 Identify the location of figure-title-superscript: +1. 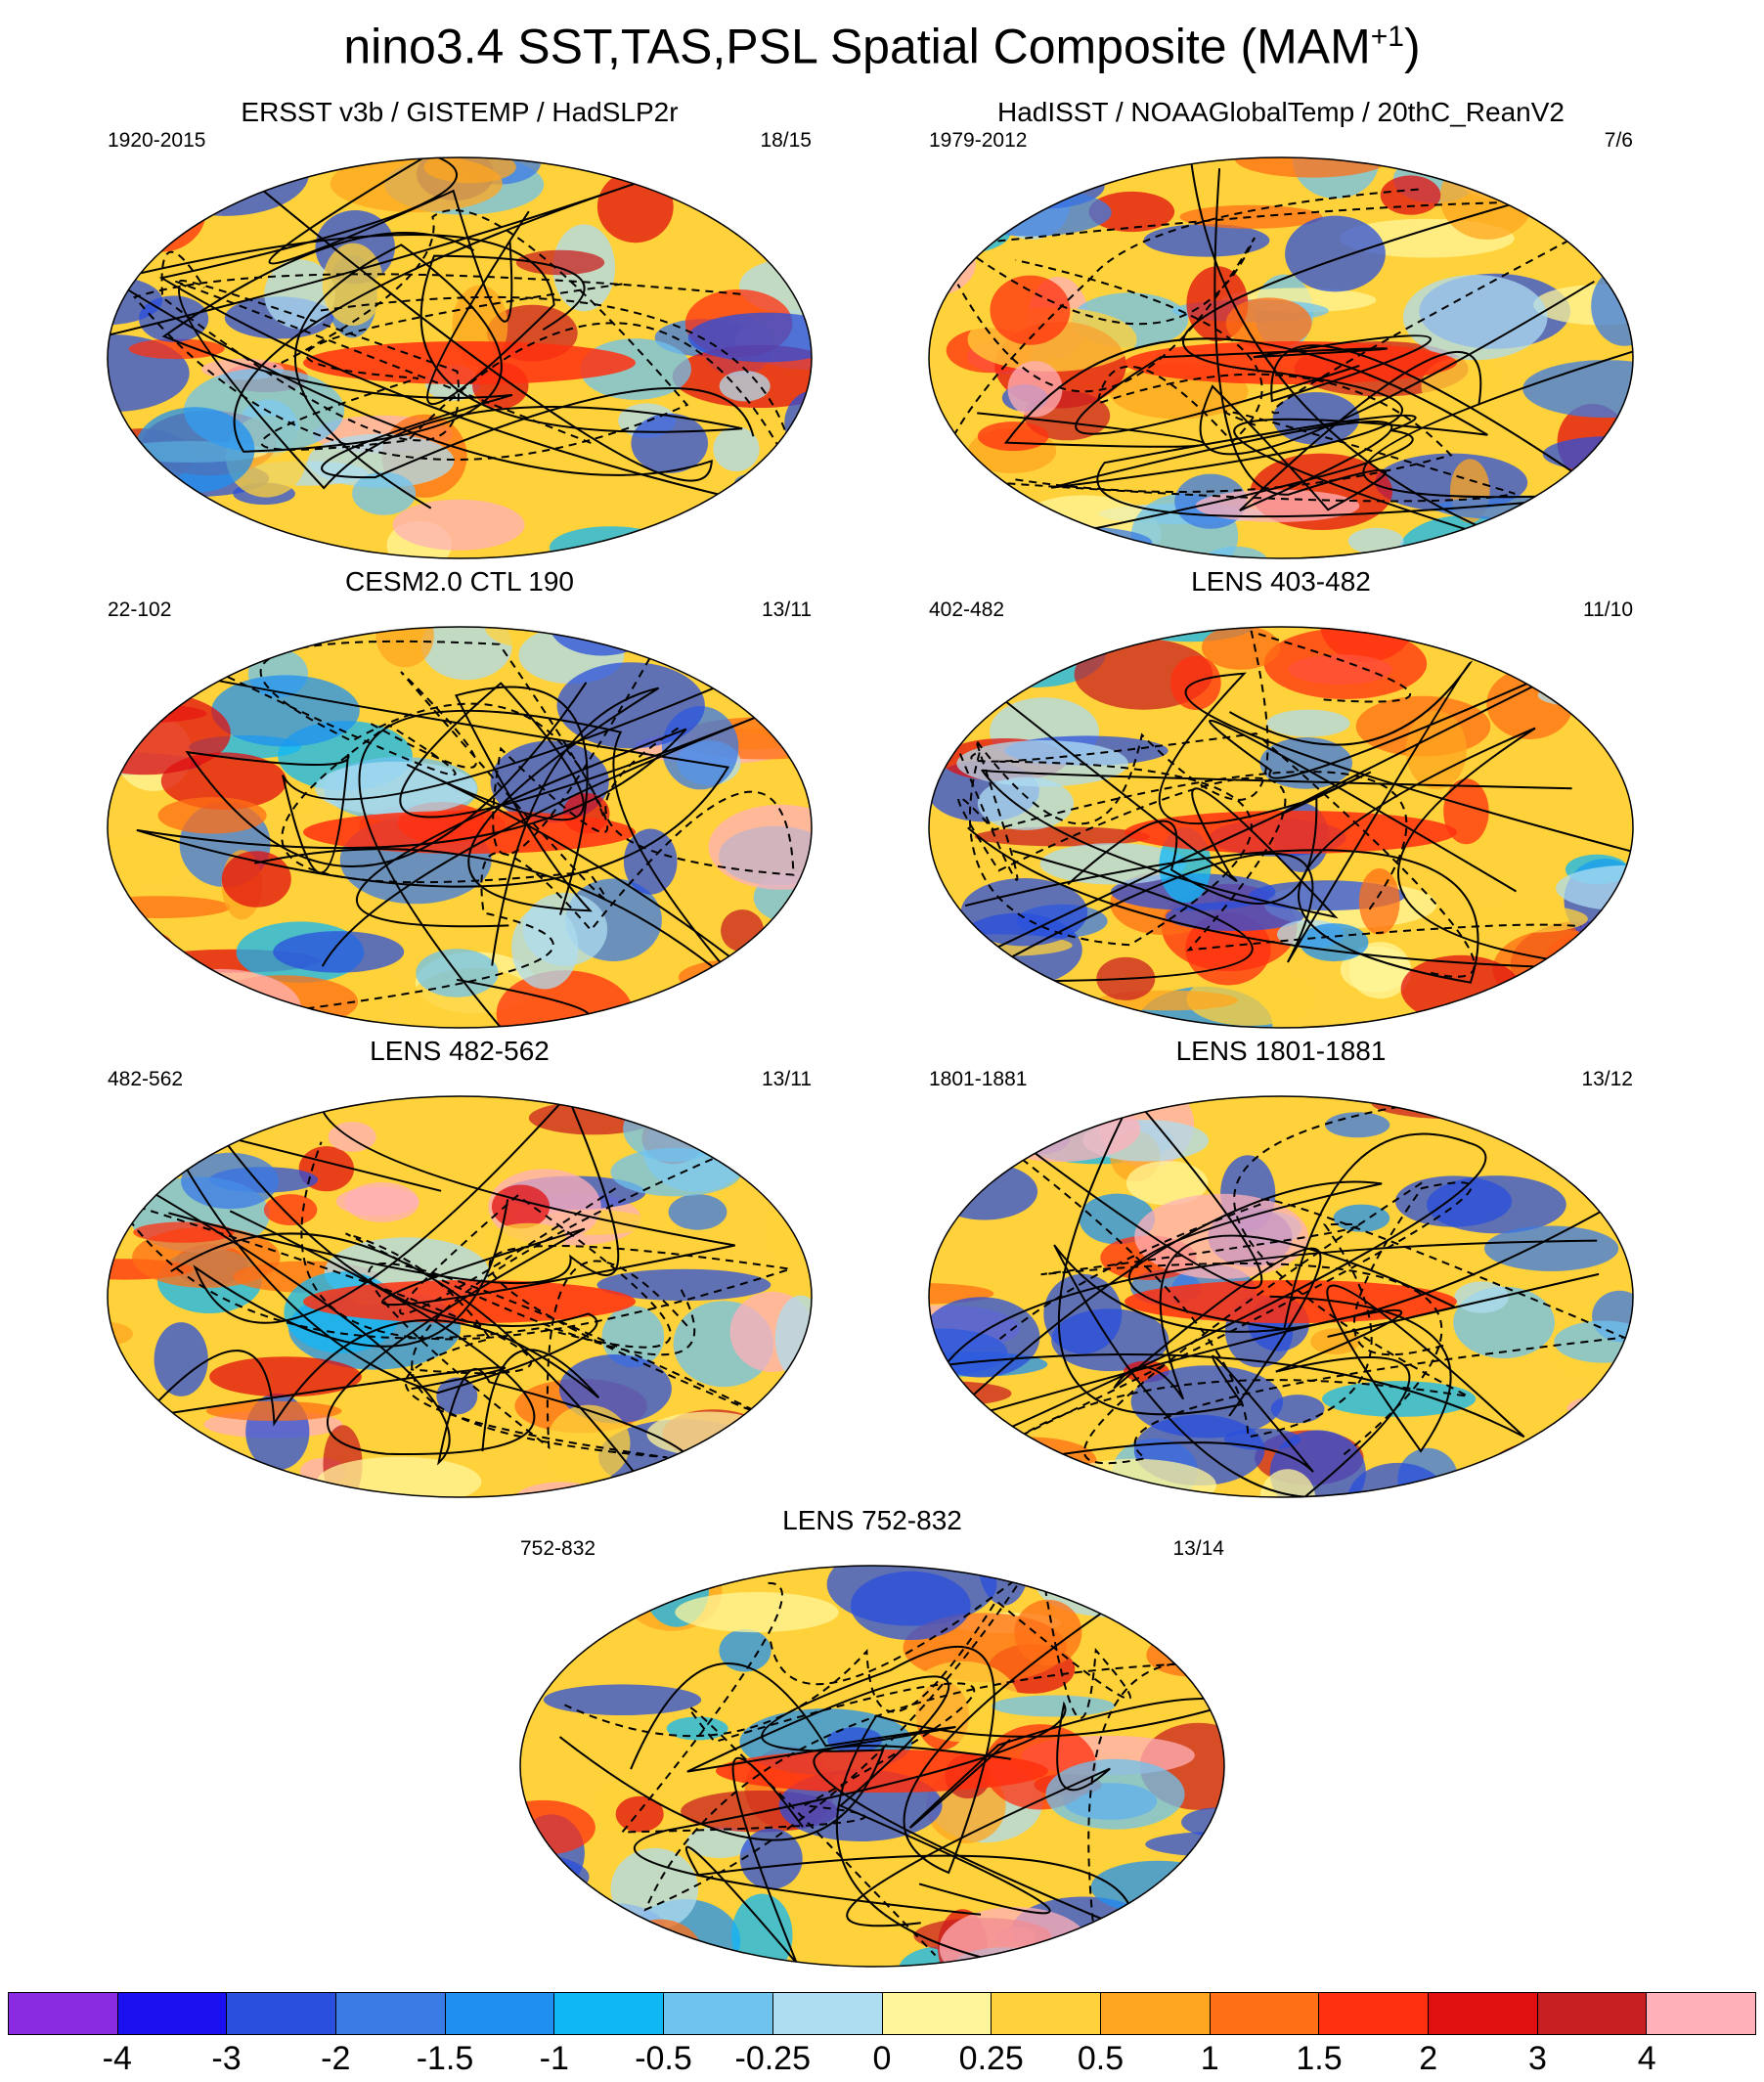
(1387, 37).